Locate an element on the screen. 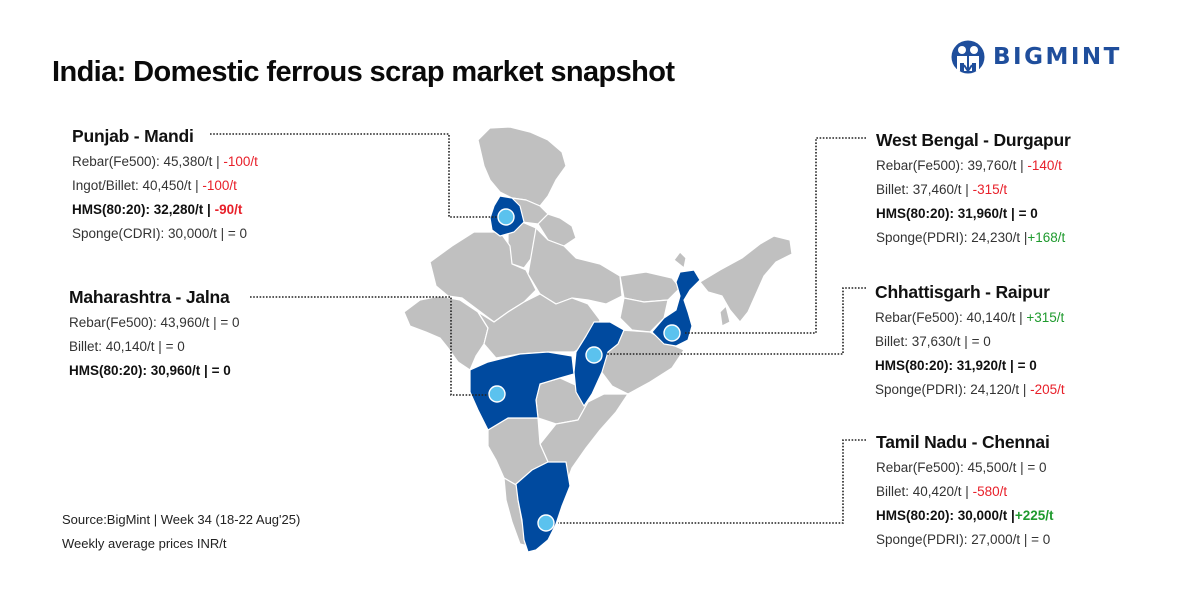 This screenshot has height=600, width=1200. brand-name: BIGMINT is located at coordinates (1057, 57).